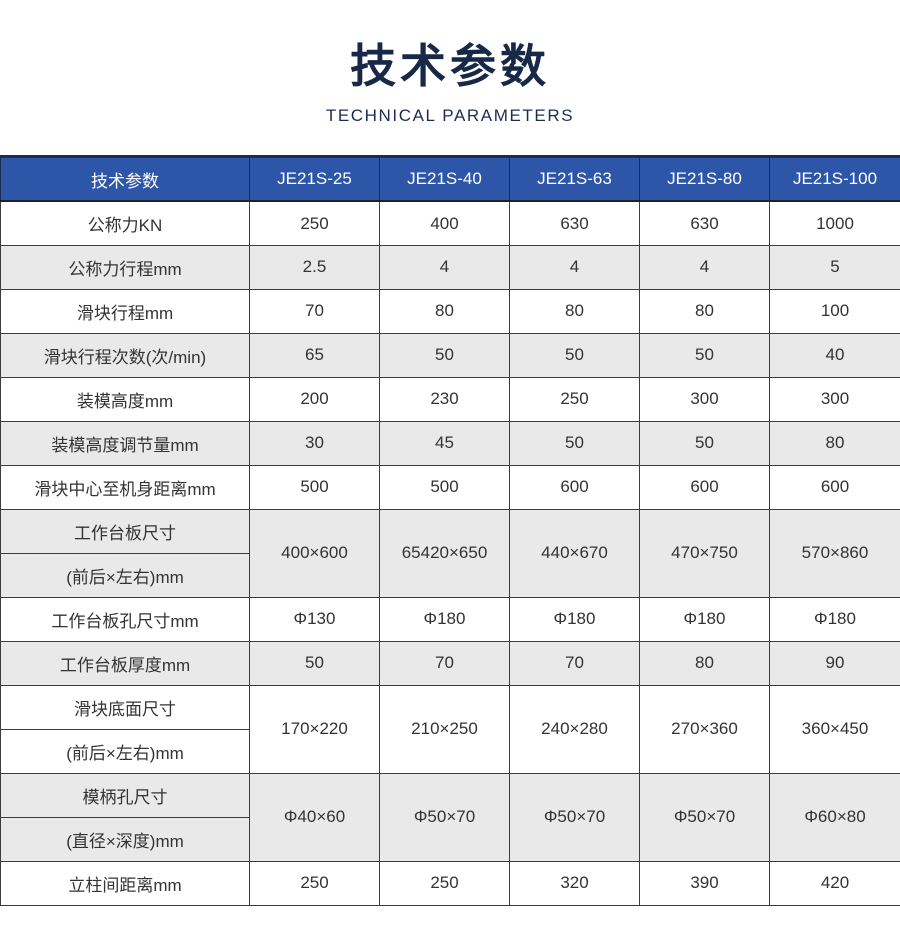  What do you see at coordinates (834, 399) in the screenshot?
I see `cell-value: 300` at bounding box center [834, 399].